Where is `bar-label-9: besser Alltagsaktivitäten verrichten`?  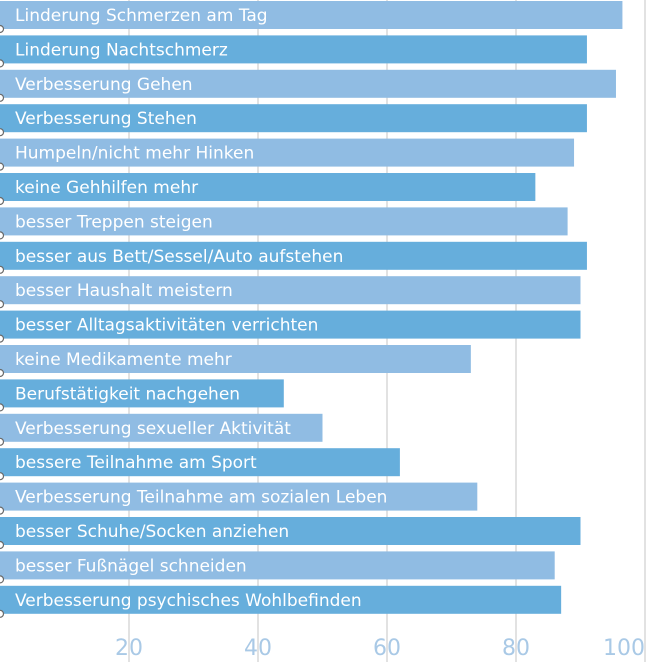 bar-label-9: besser Alltagsaktivitäten verrichten is located at coordinates (166, 326).